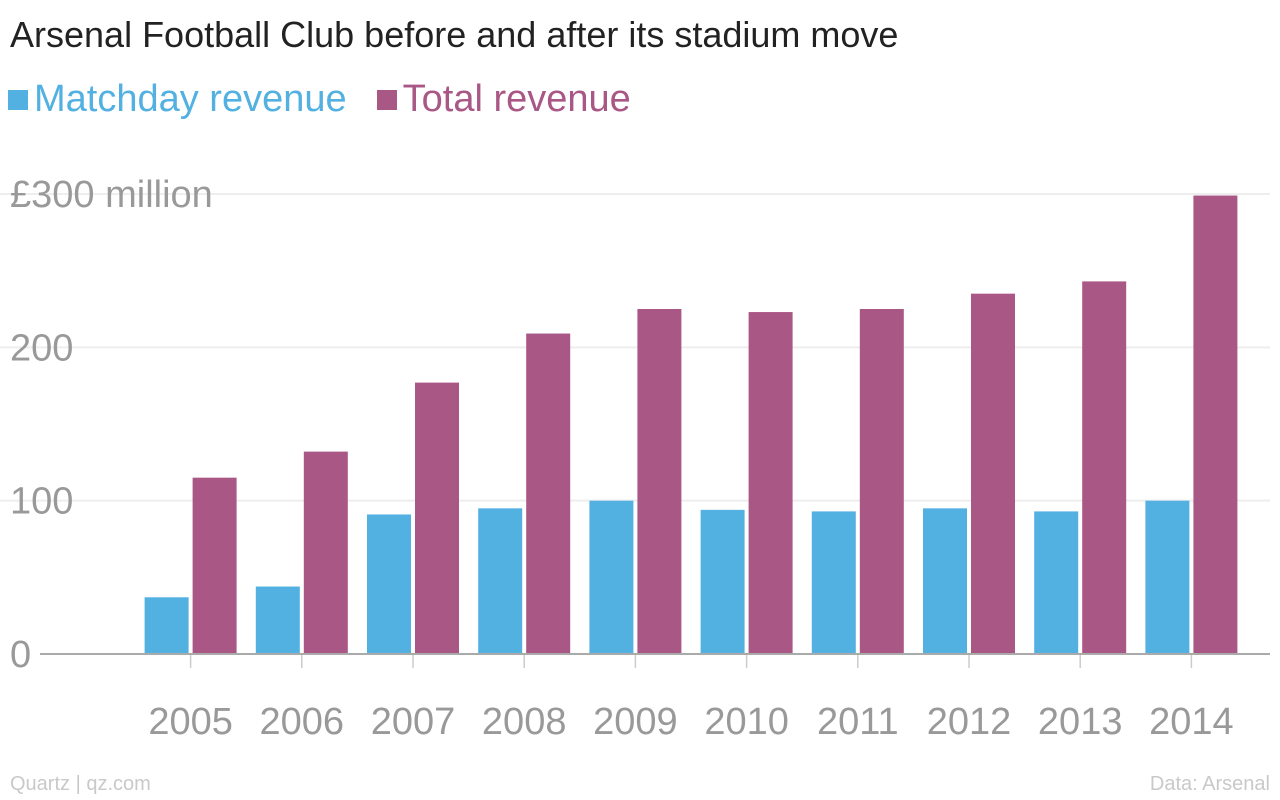 The image size is (1280, 800). Describe the element at coordinates (1104, 467) in the screenshot. I see `bar-total-2013` at that location.